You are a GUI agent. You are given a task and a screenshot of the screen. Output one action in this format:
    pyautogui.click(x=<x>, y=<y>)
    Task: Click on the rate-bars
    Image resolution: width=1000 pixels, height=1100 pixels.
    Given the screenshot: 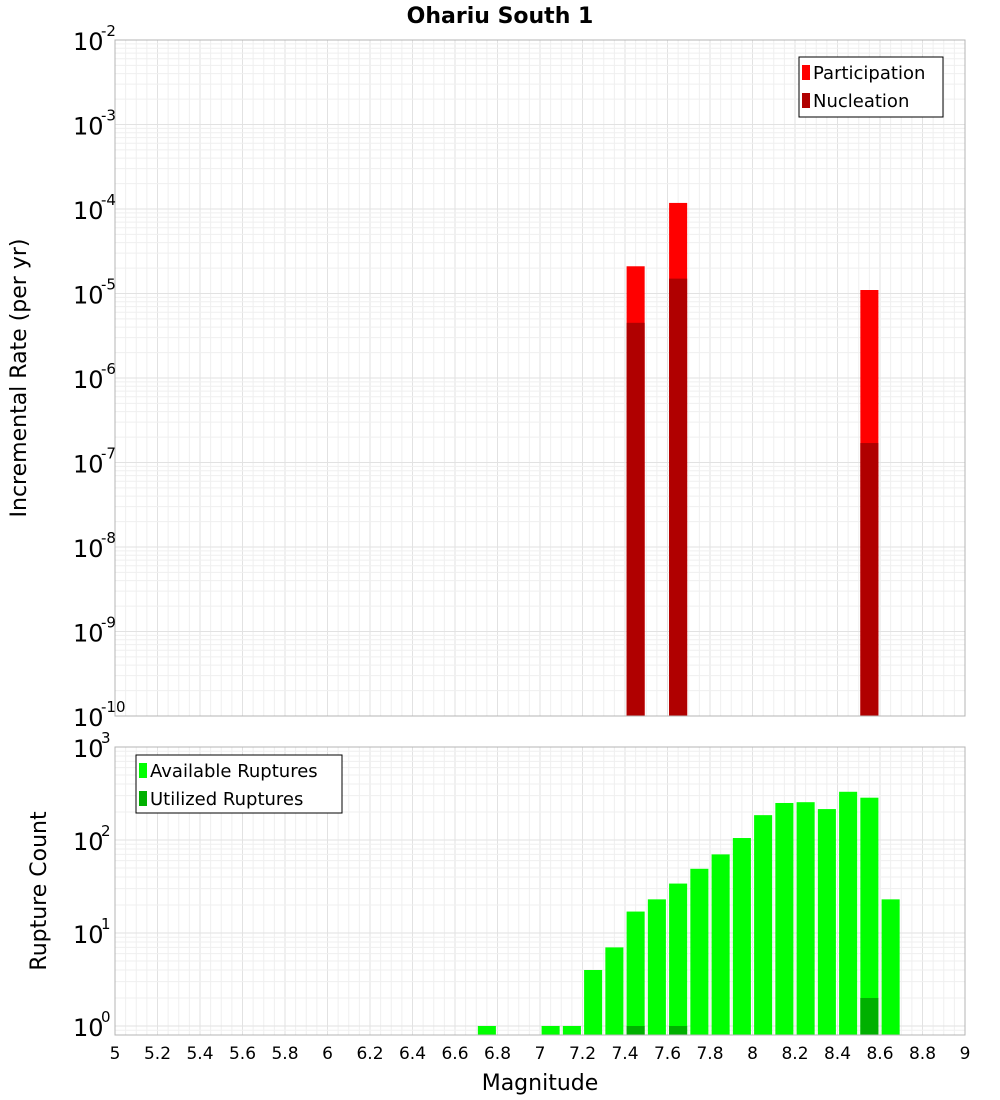 What is the action you would take?
    pyautogui.click(x=752, y=459)
    